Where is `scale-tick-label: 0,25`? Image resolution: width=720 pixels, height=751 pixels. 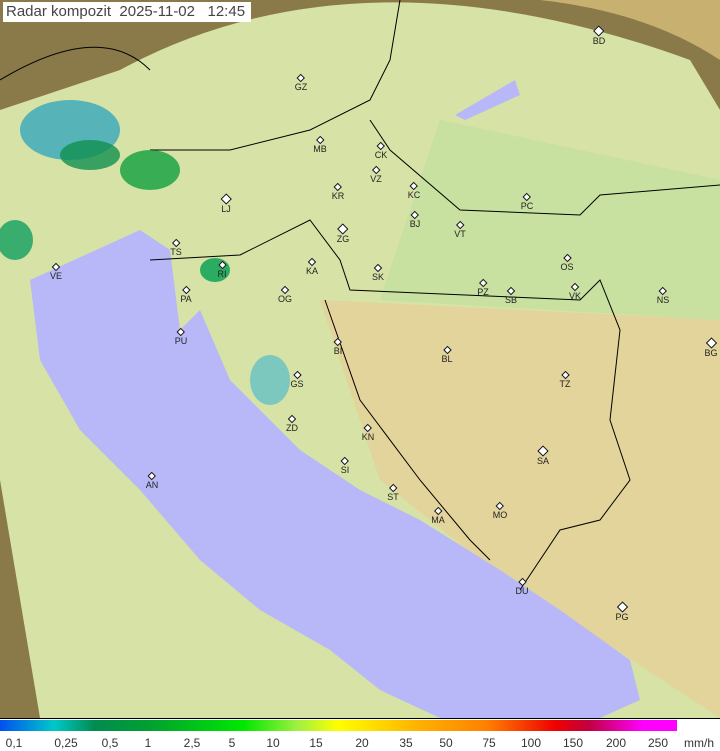 scale-tick-label: 0,25 is located at coordinates (66, 743).